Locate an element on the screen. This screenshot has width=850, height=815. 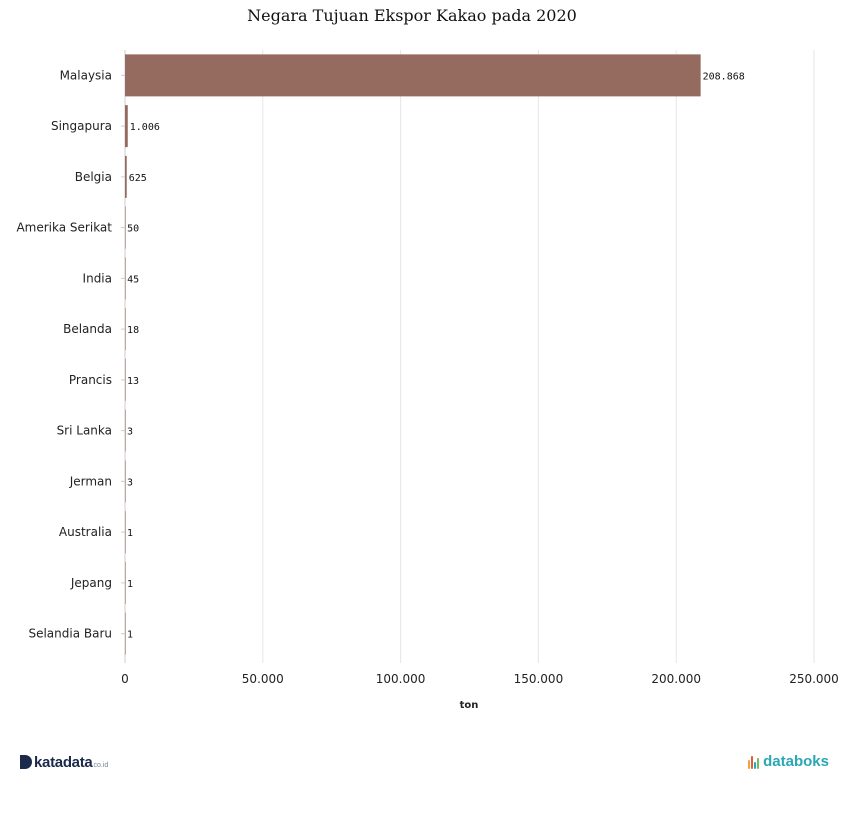
chart-title: Negara Tujuan Ekspor Kakao pada 2020 is located at coordinates (412, 15).